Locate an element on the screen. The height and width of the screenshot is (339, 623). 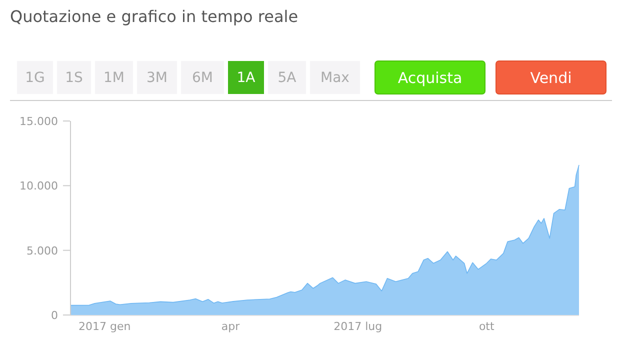
y-tick-label: 15.000 is located at coordinates (39, 121).